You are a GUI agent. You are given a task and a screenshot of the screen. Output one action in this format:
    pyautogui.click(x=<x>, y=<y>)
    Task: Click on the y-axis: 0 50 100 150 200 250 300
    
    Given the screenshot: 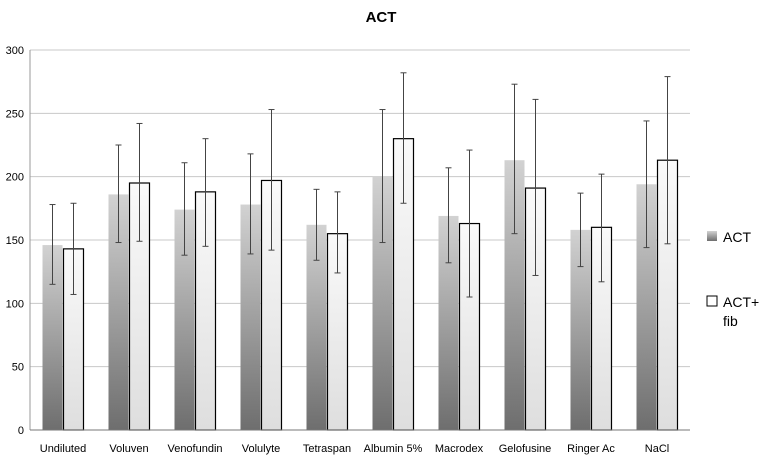 What is the action you would take?
    pyautogui.click(x=18, y=241)
    